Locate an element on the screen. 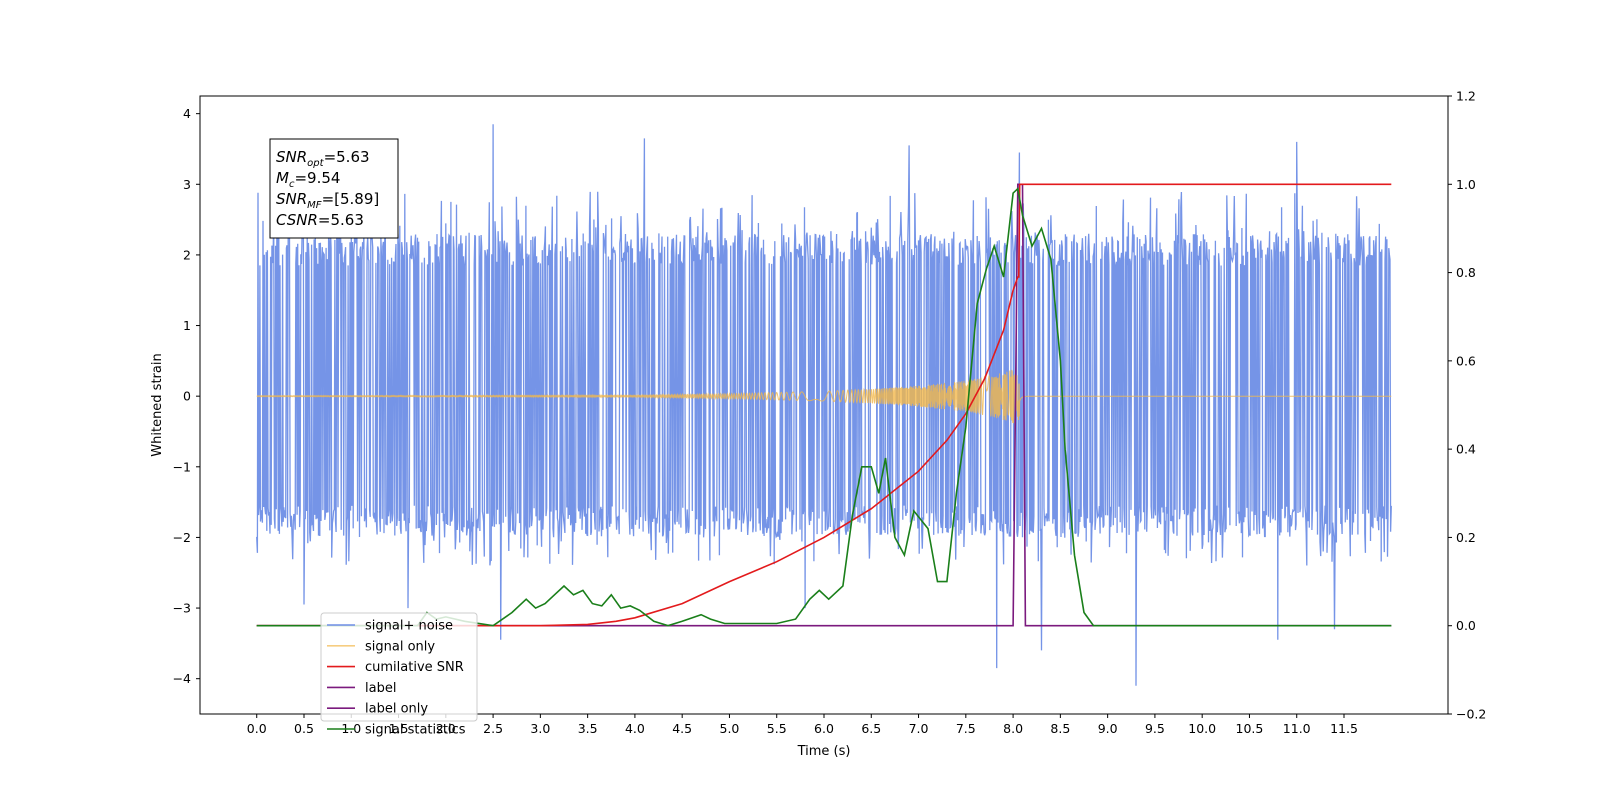 Image resolution: width=1600 pixels, height=800 pixels. y2-tick-label: 0.6 is located at coordinates (1466, 360).